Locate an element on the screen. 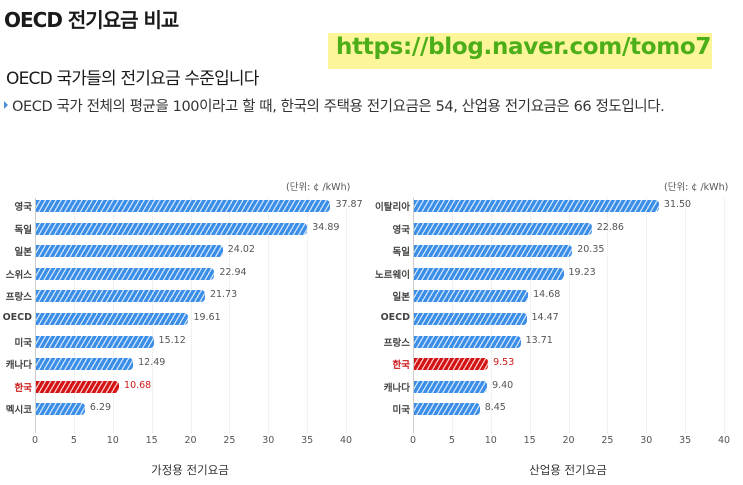 This screenshot has height=485, width=743. bar-row: 프랑스 21.73 is located at coordinates (176, 296).